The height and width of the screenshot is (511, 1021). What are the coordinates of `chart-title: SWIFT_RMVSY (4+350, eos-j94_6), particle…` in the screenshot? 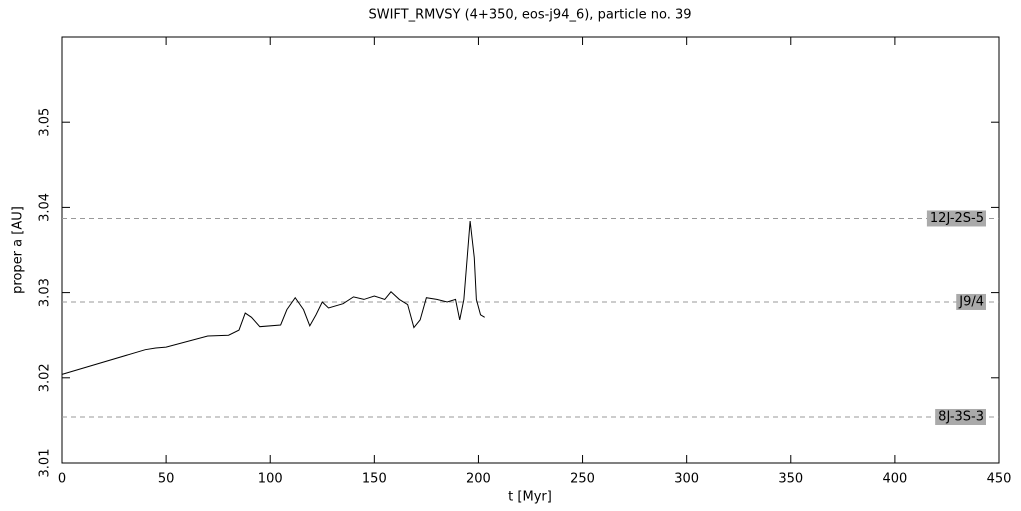 It's located at (529, 15).